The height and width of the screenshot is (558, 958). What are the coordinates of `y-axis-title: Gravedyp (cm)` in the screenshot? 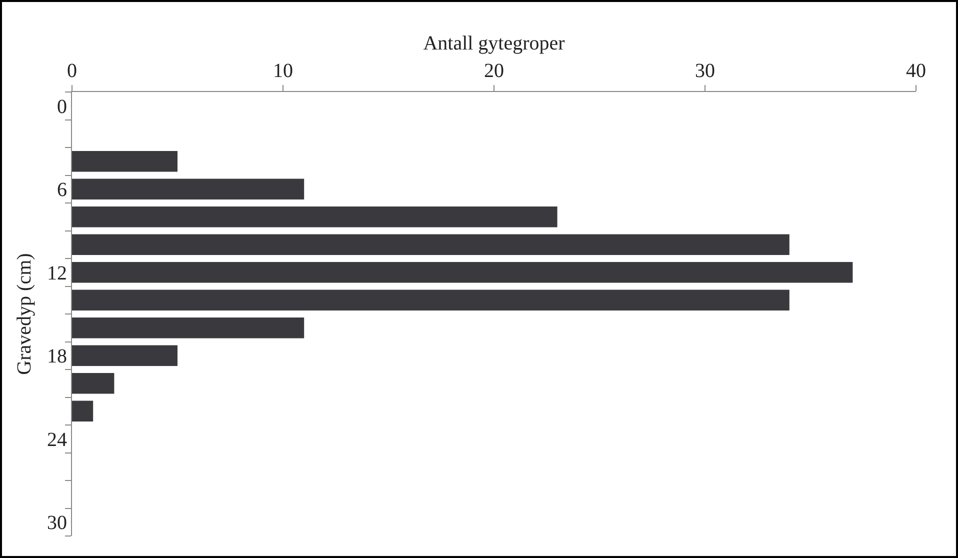 It's located at (25, 314).